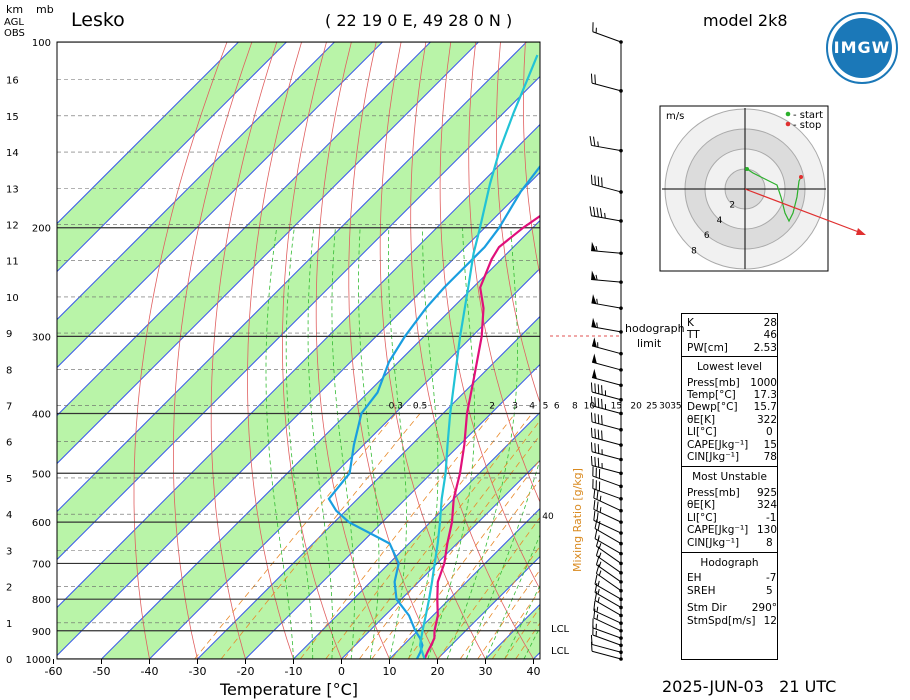 The image size is (910, 700). I want to click on index-value: 130, so click(766, 530).